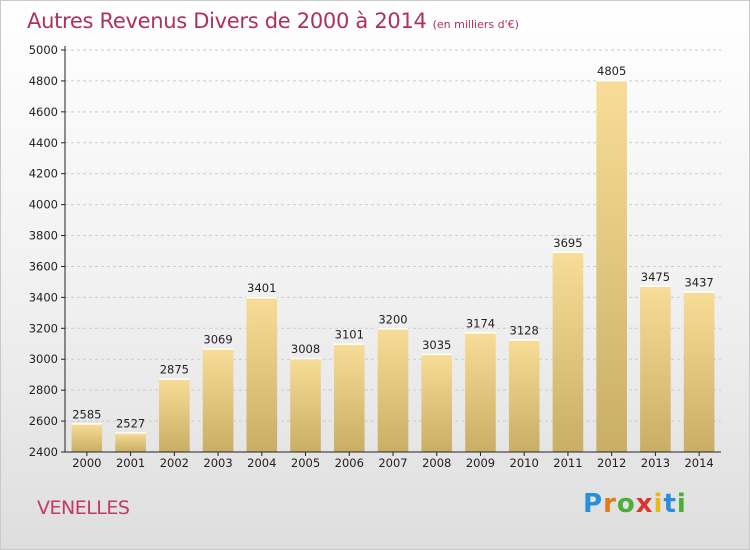  Describe the element at coordinates (43, 112) in the screenshot. I see `y-tick-label: 4600` at that location.